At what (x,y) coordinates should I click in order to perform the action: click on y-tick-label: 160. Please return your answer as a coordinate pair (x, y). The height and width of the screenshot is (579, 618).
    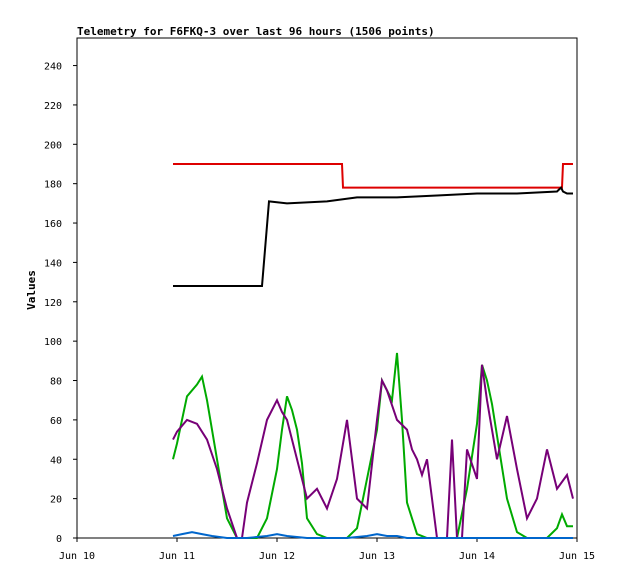
    Looking at the image, I should click on (53, 224).